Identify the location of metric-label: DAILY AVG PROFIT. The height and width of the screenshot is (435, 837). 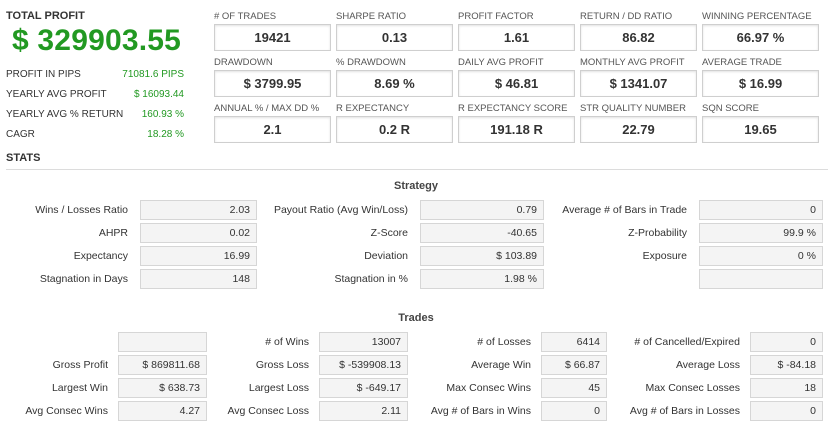
(501, 62).